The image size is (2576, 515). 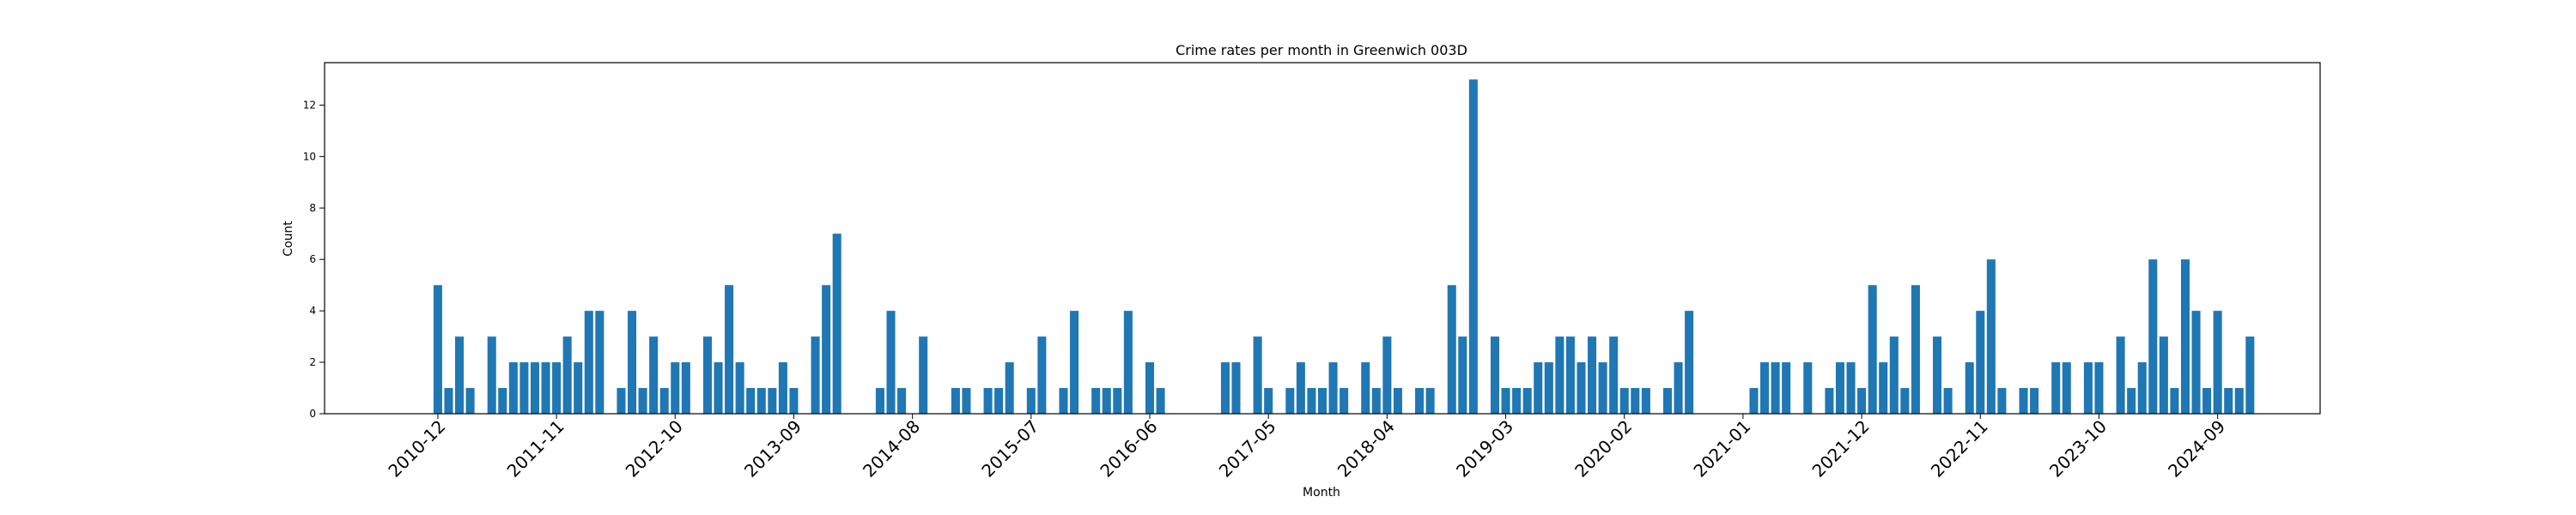 What do you see at coordinates (1484, 449) in the screenshot?
I see `x-tick-label: 2019-03` at bounding box center [1484, 449].